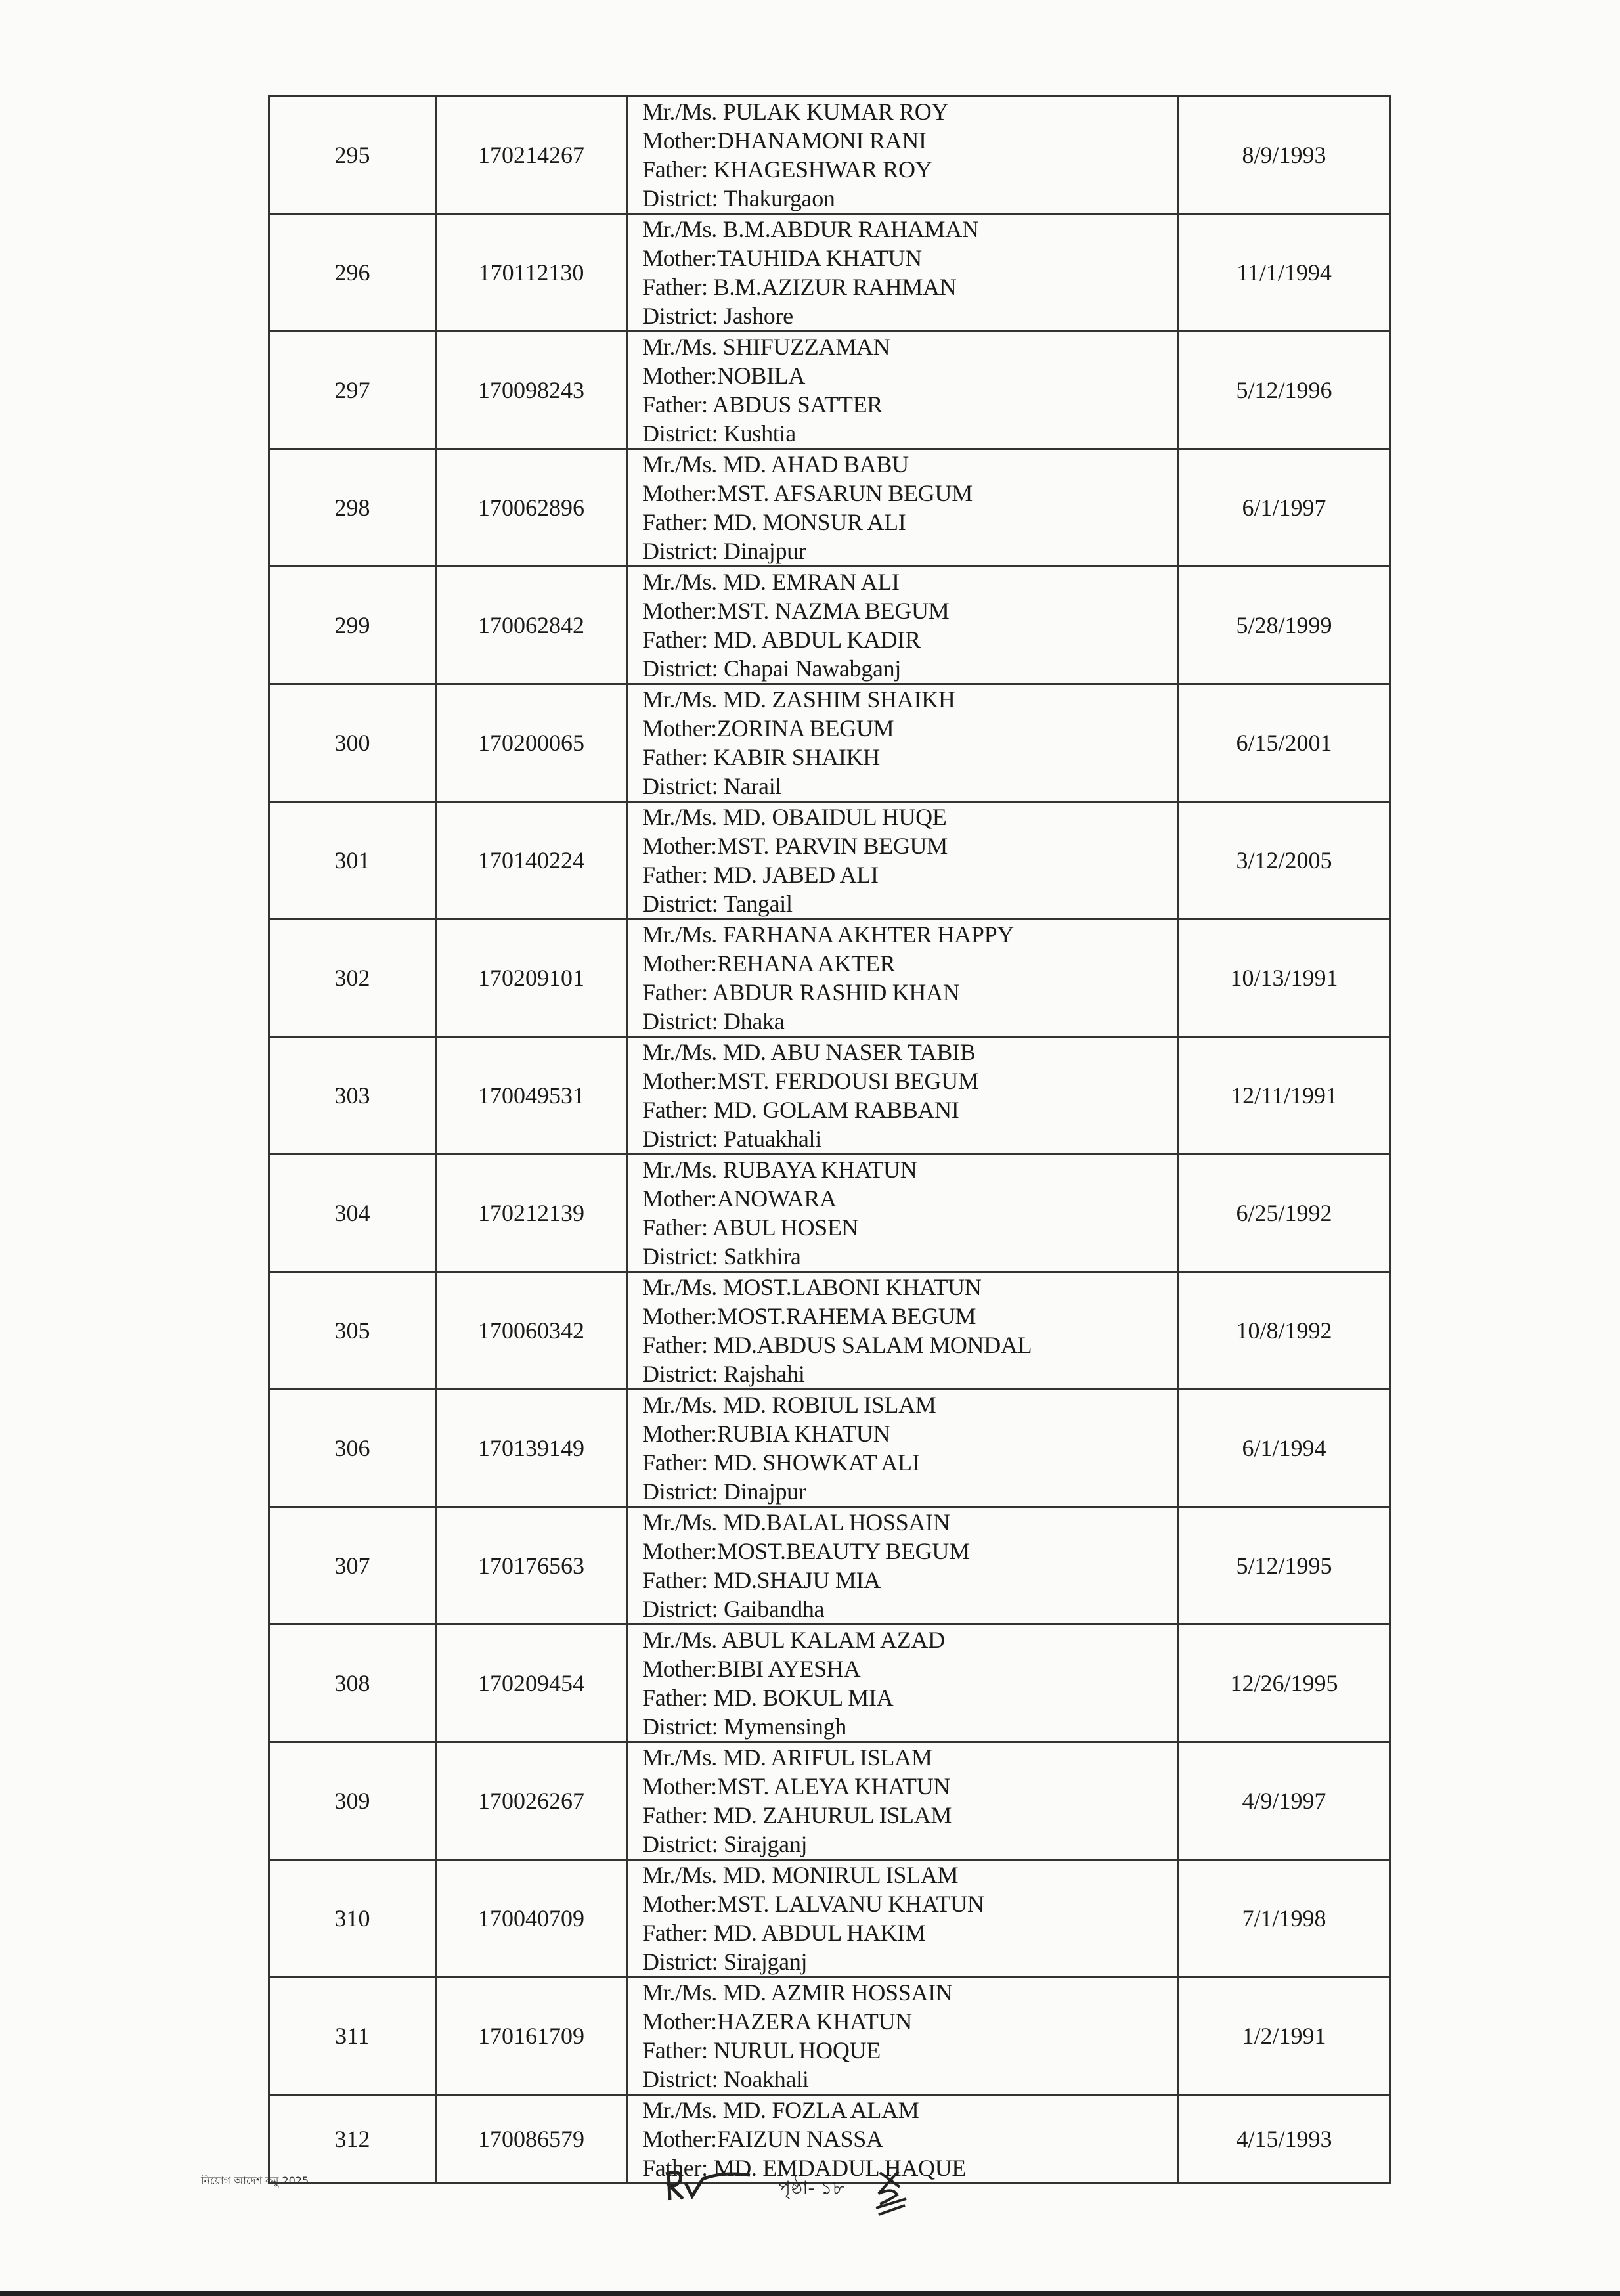 Image resolution: width=1620 pixels, height=2296 pixels. I want to click on date-of-birth: 10/13/1991, so click(1284, 978).